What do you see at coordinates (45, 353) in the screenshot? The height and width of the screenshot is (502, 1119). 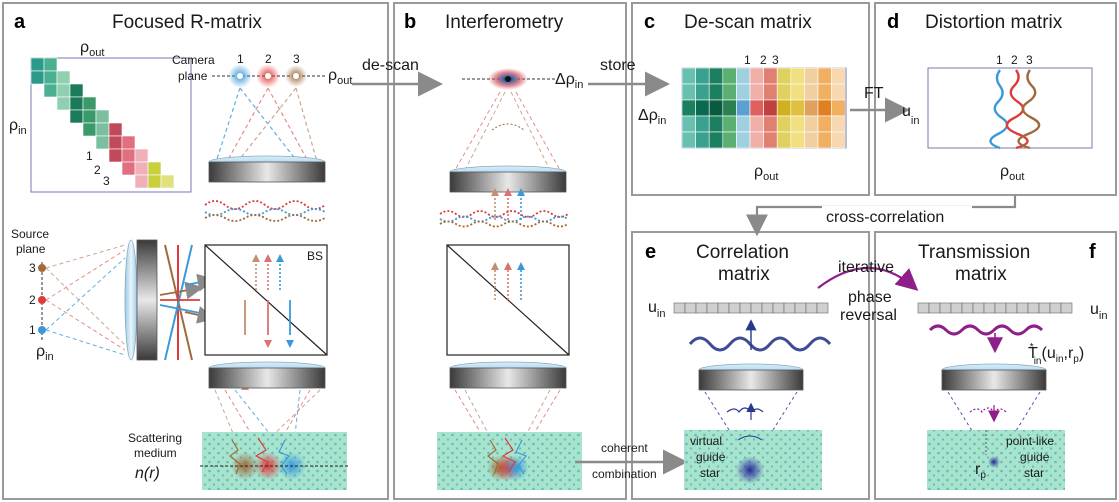 I see `rho-in-label-src: ρin` at bounding box center [45, 353].